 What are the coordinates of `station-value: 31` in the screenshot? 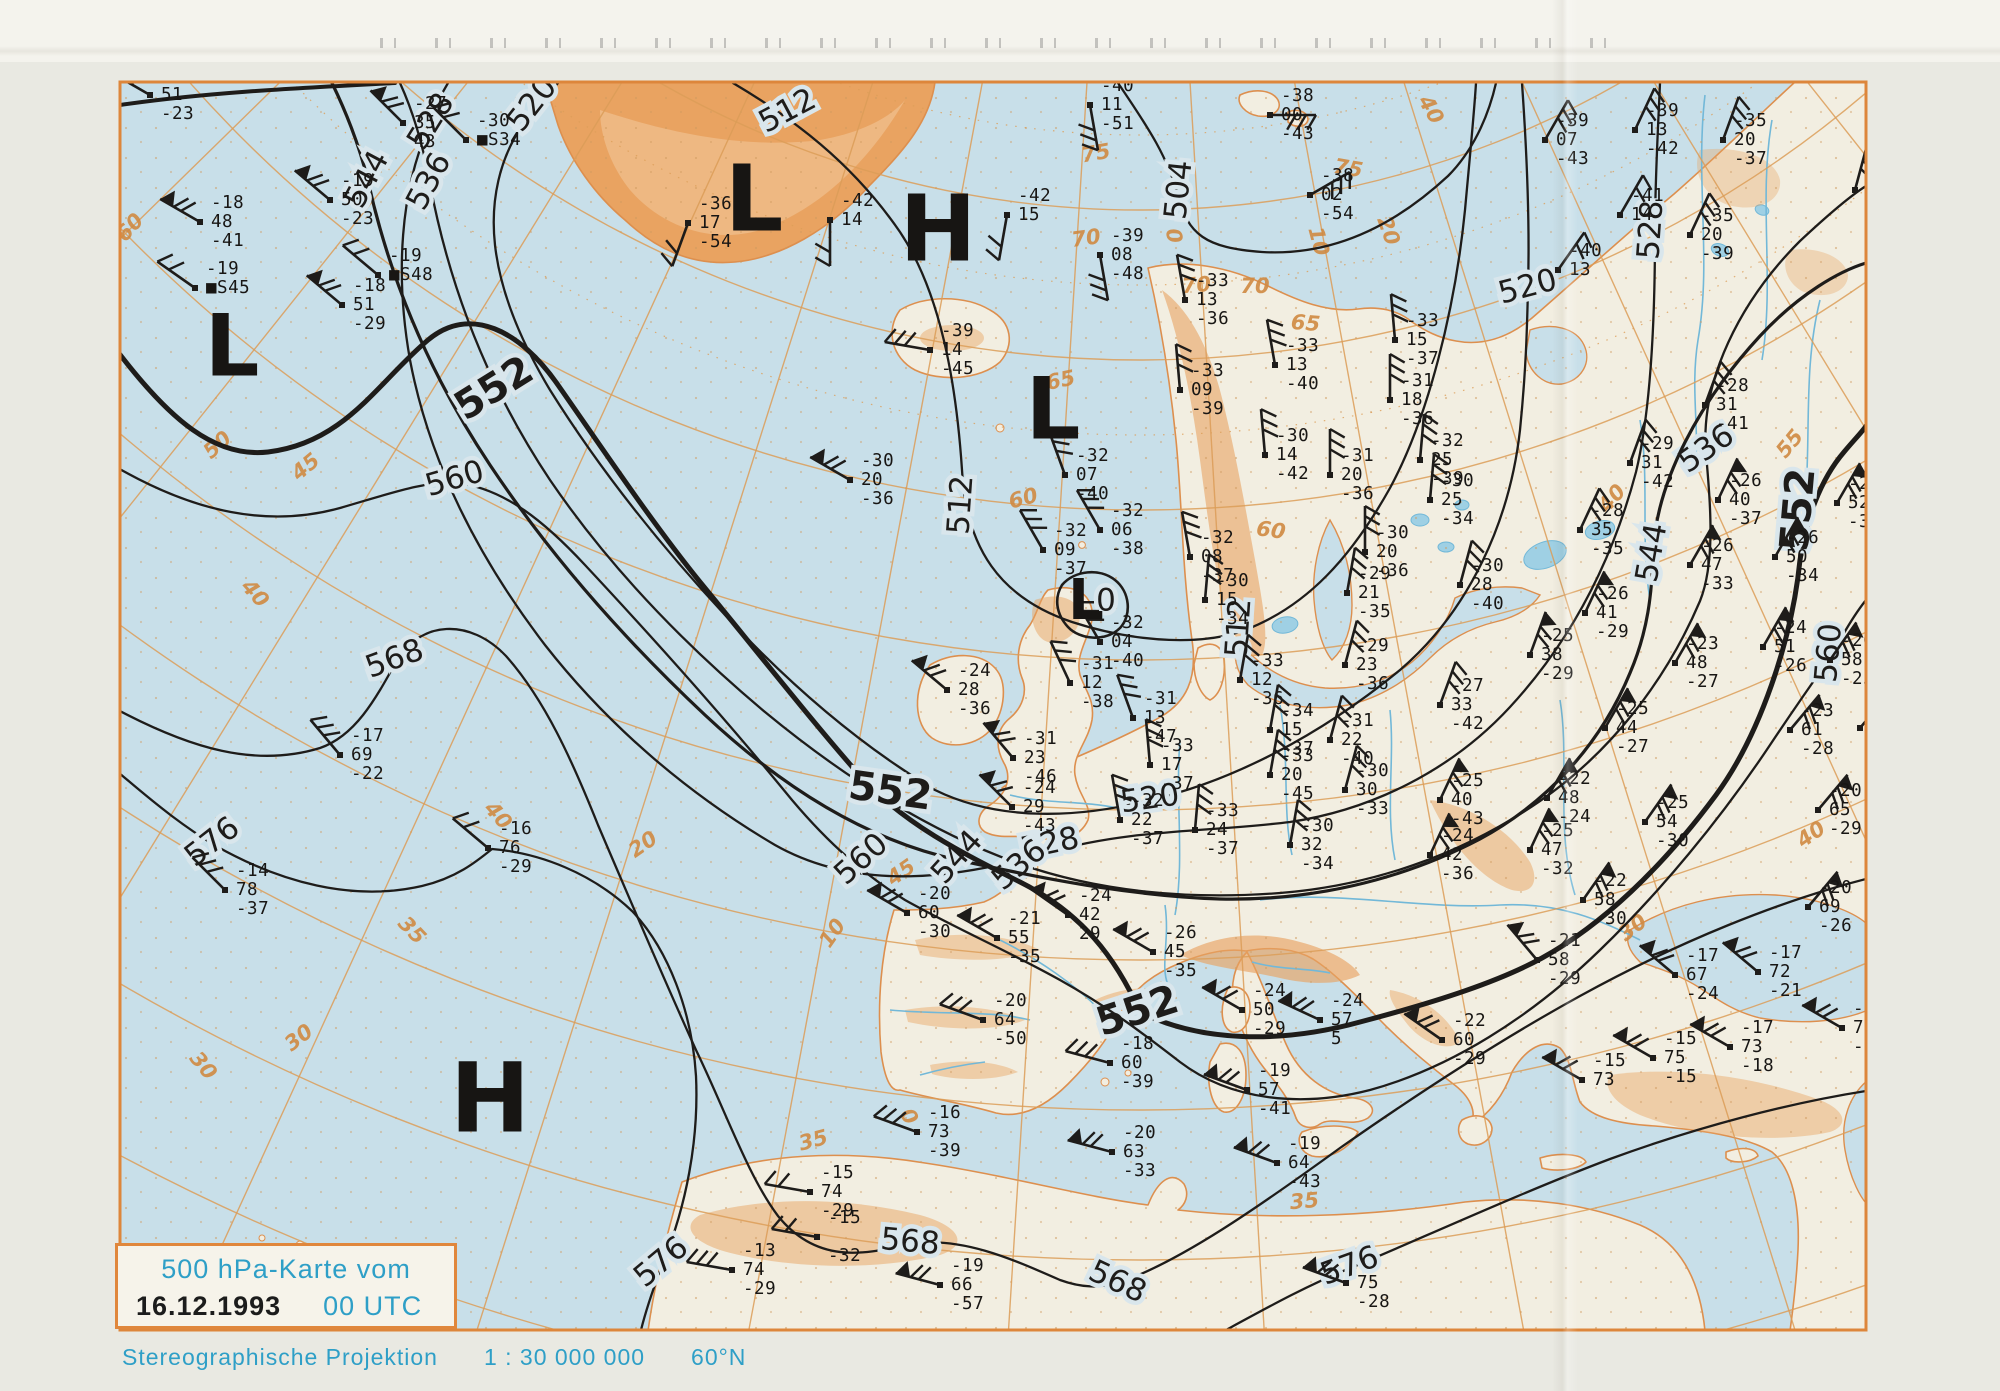 It's located at (1652, 463).